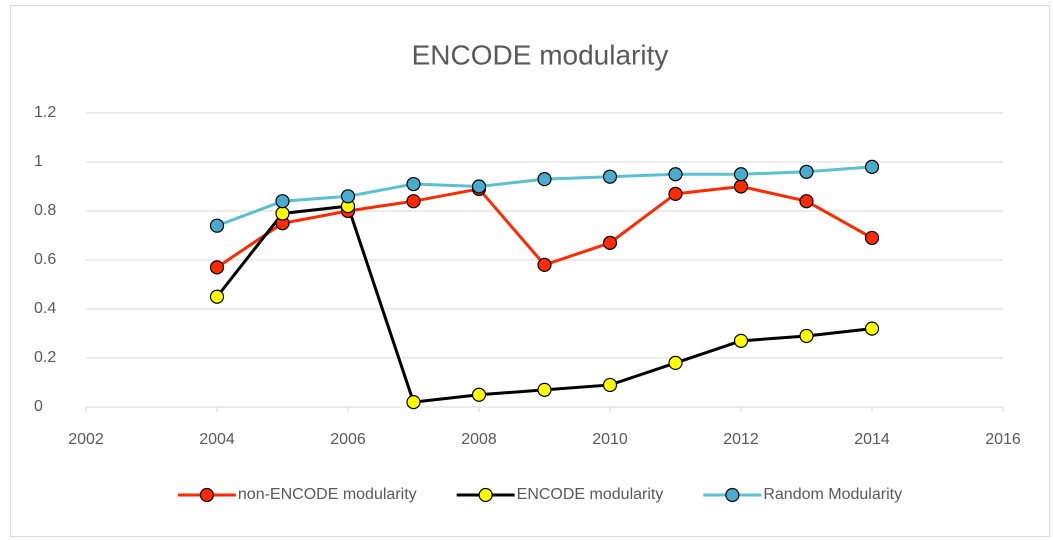  Describe the element at coordinates (610, 439) in the screenshot. I see `x-tick-label: 2010` at that location.